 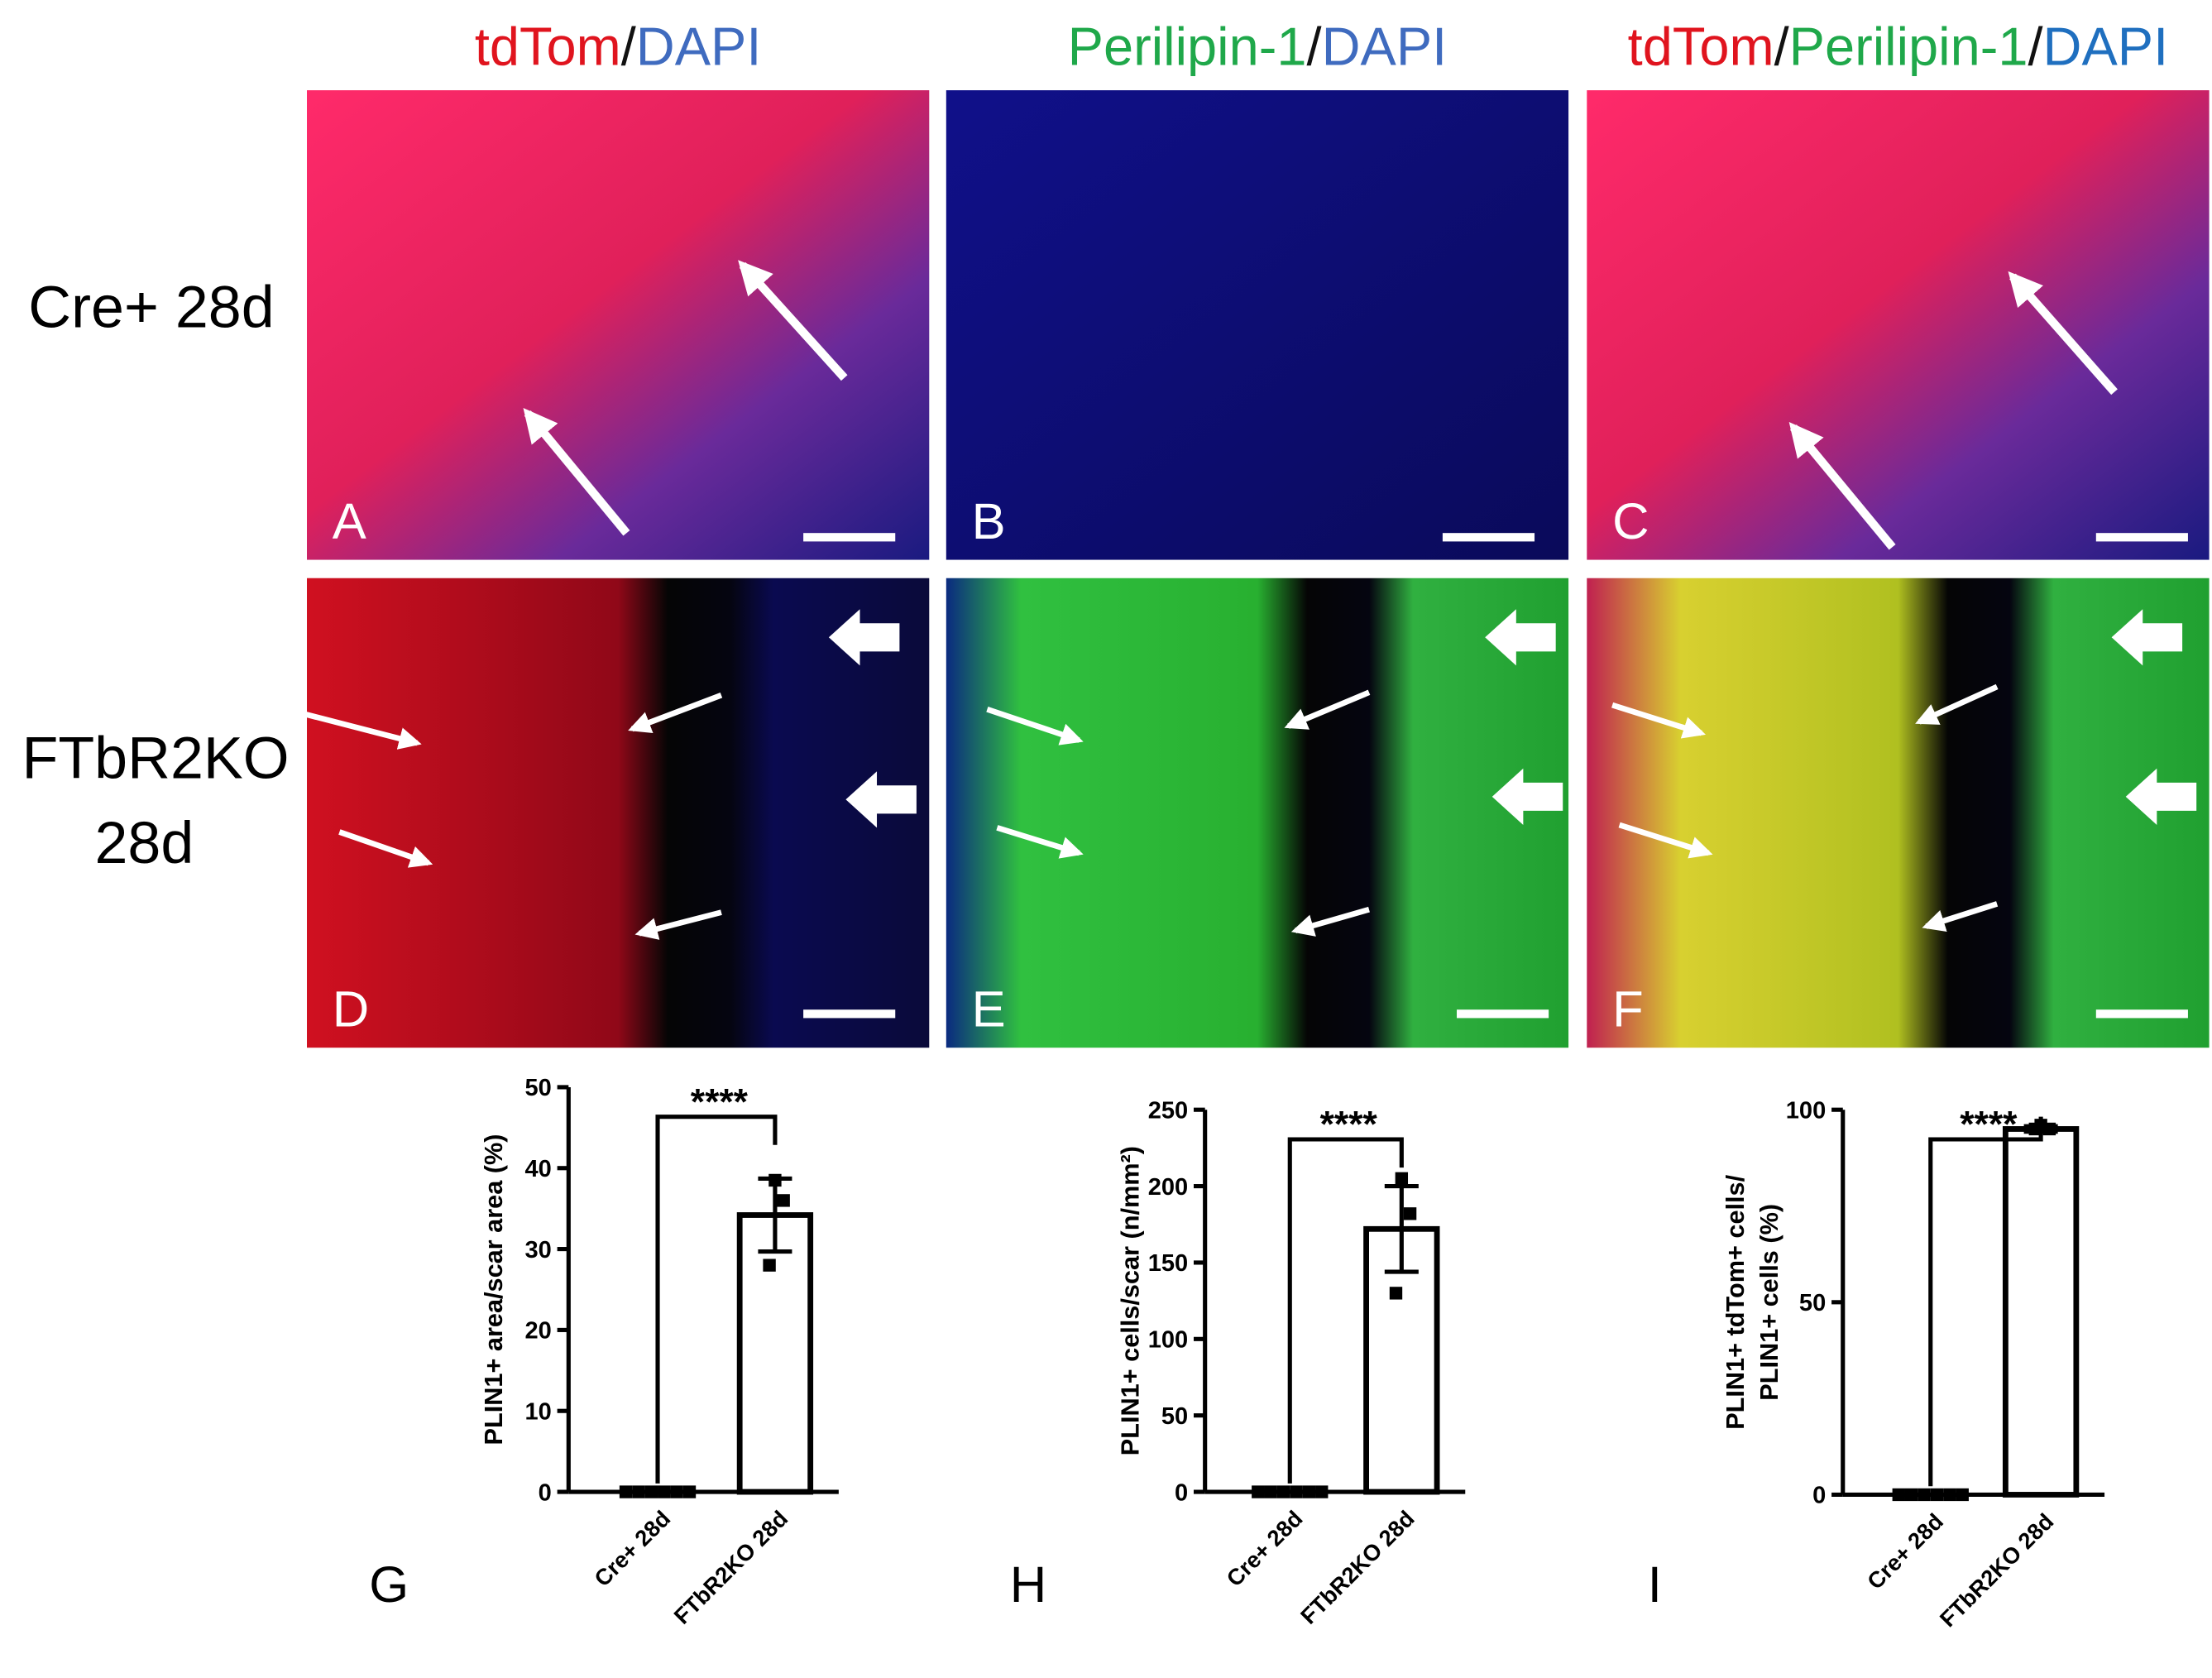 I want to click on y-tick-label: 150, so click(x=1168, y=1263).